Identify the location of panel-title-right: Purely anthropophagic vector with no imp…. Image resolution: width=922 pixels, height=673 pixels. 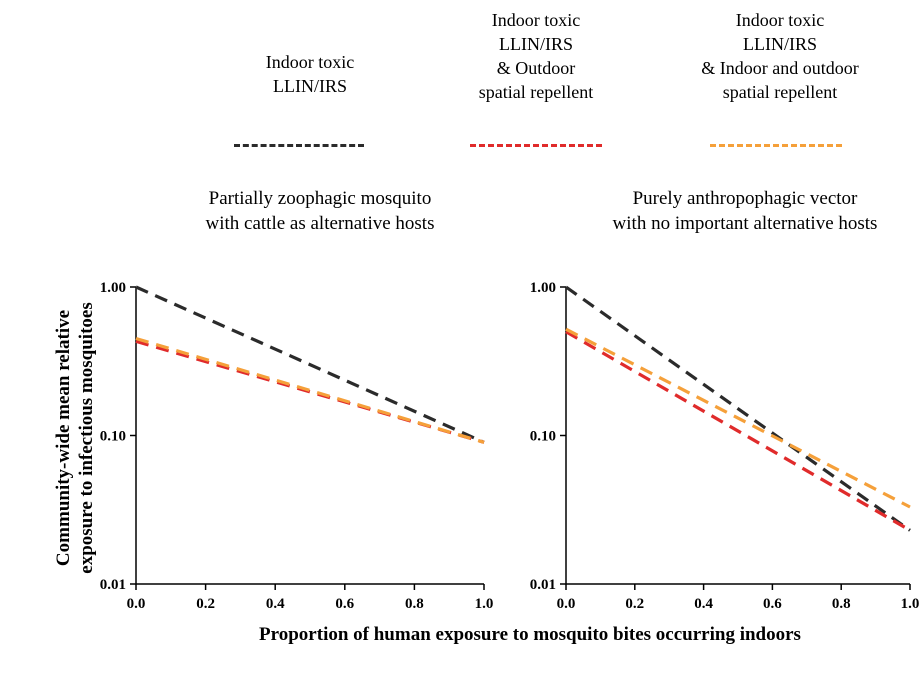
(745, 211).